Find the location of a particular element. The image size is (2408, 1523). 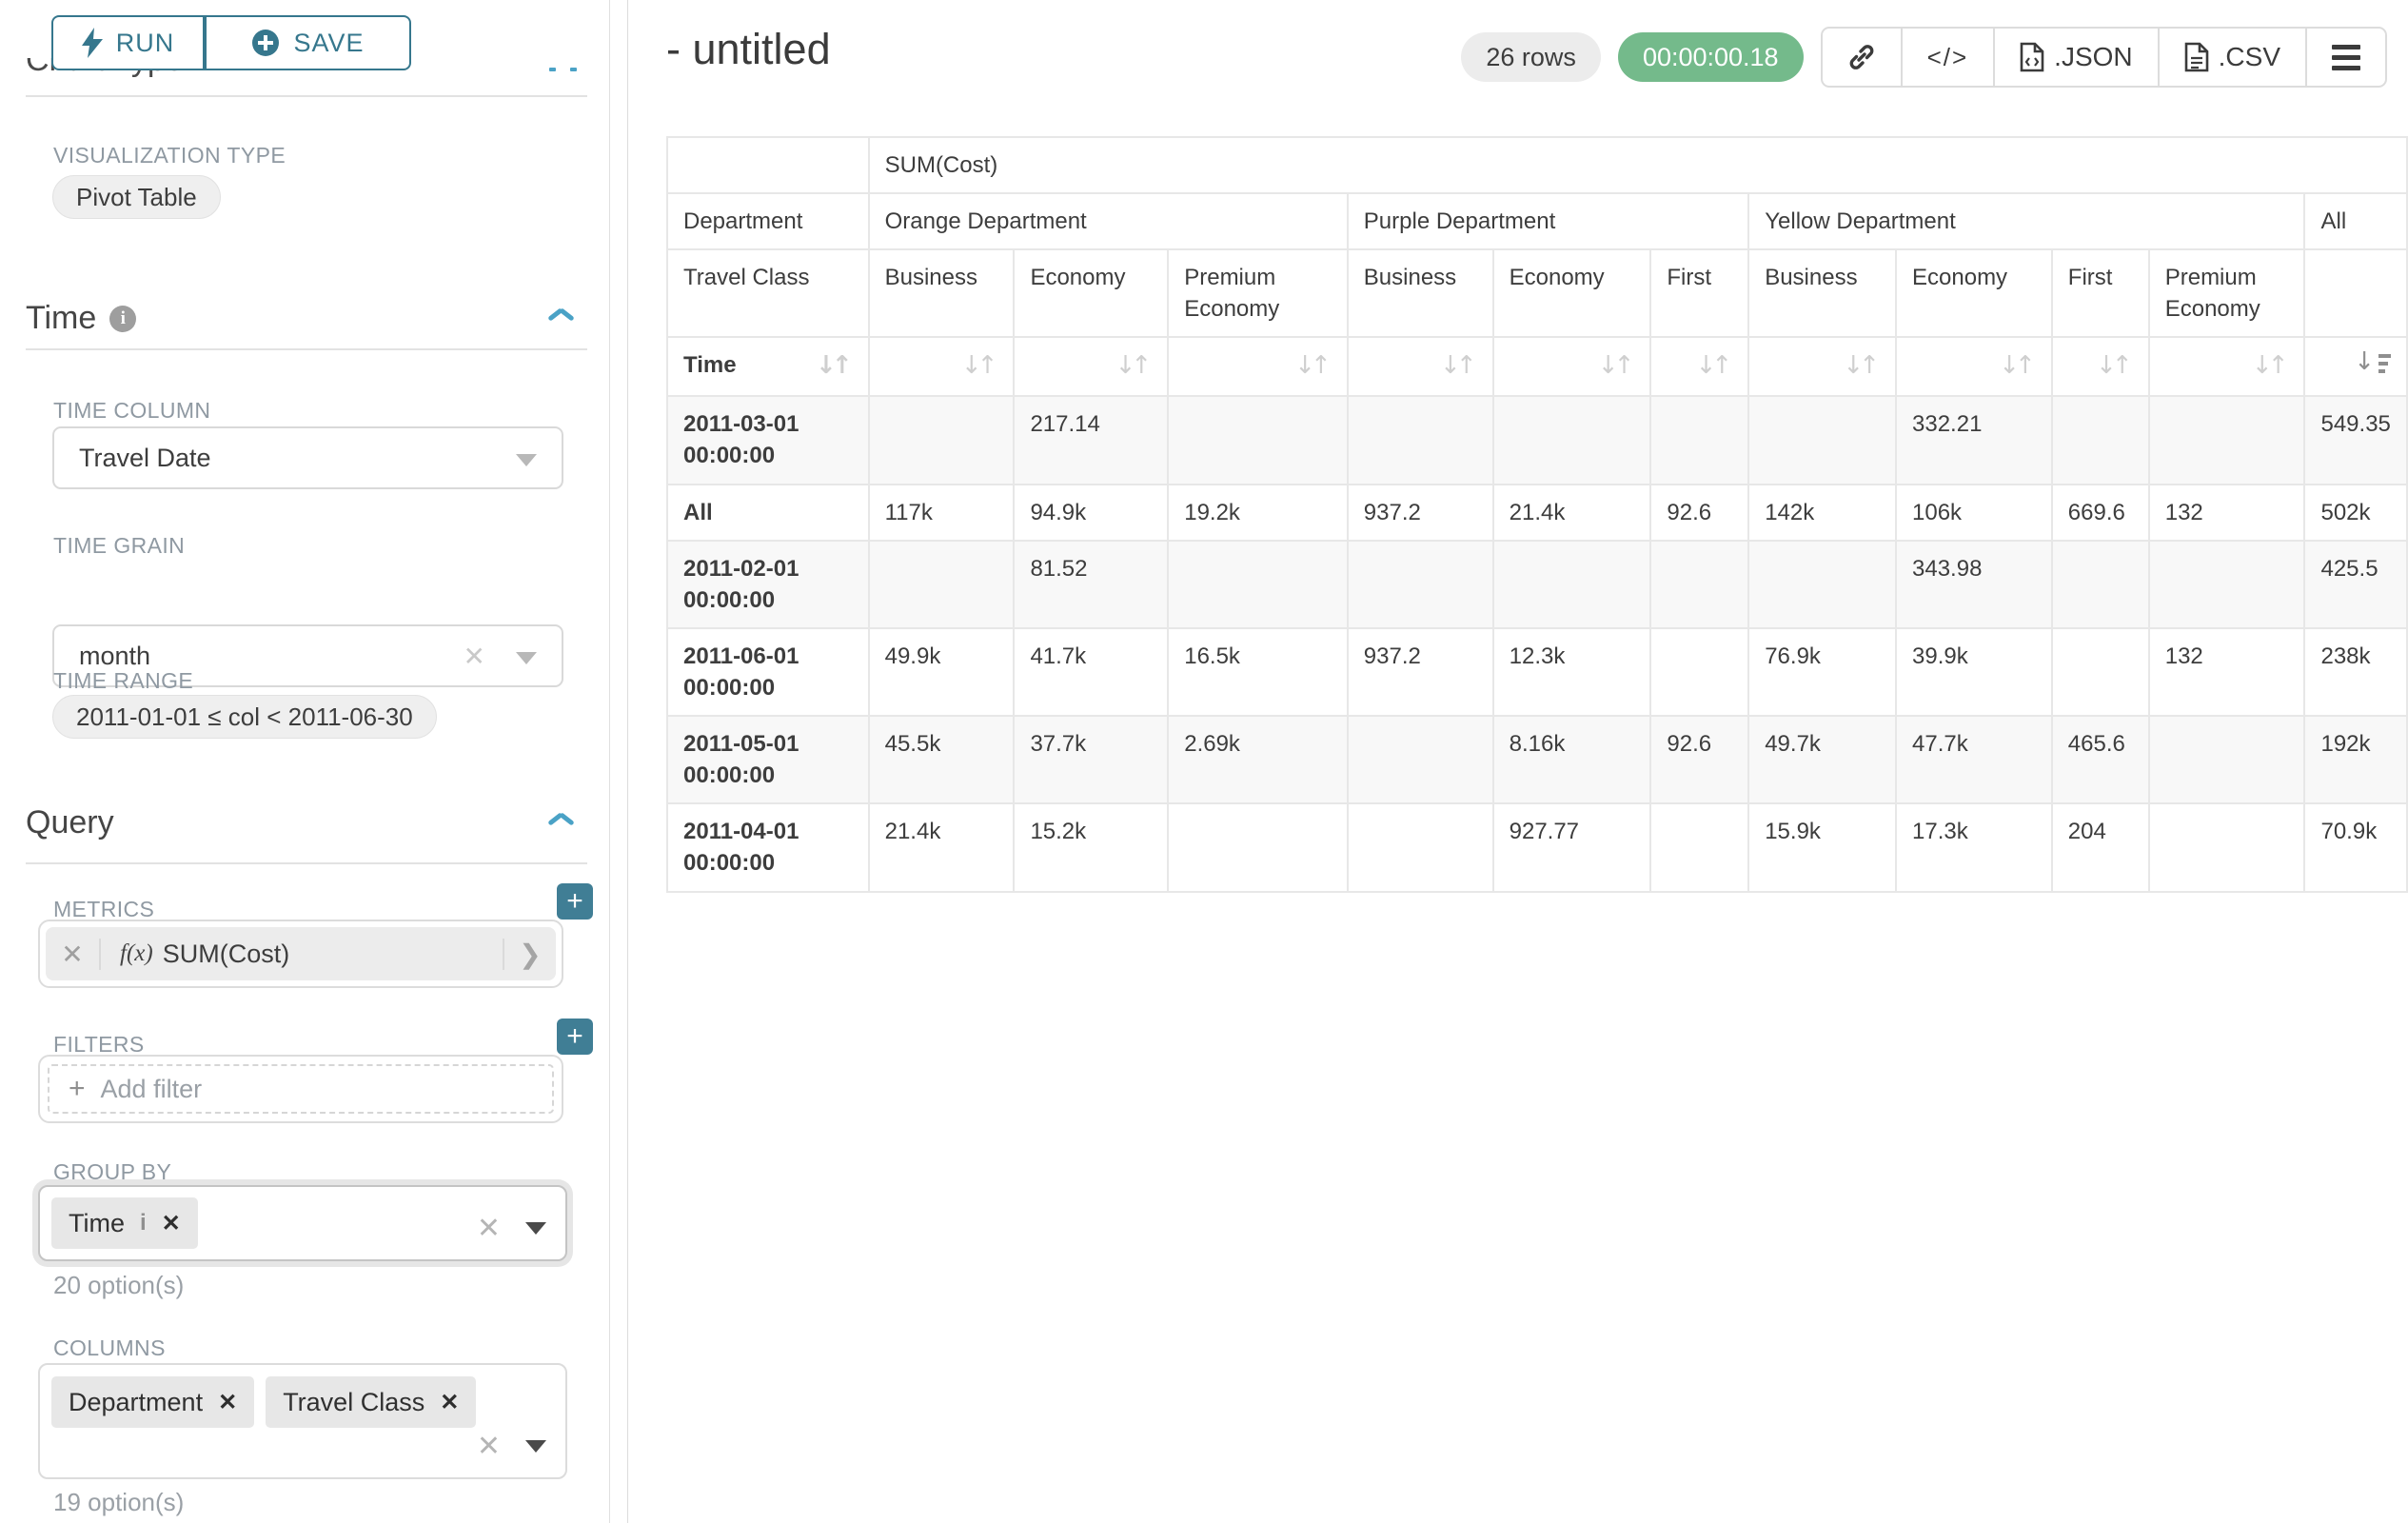

code-icon: </> is located at coordinates (1947, 57).